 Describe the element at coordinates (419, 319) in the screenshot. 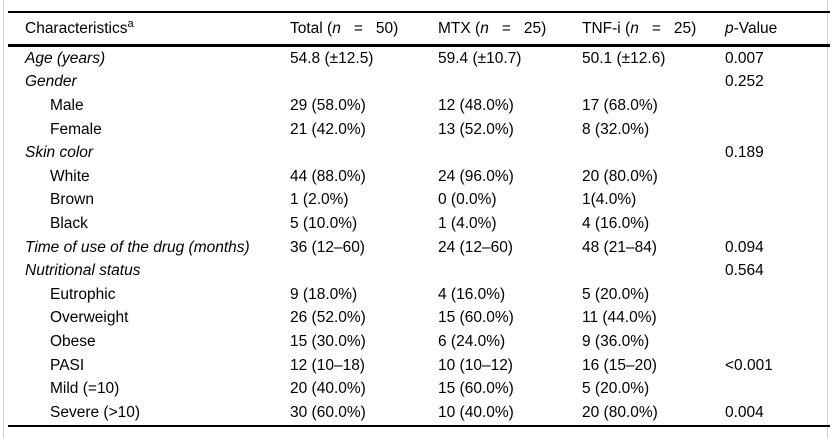

I see `table-row: Overweight 26 (52.0%) 15 (60.0%) 11 (44.0%)` at that location.